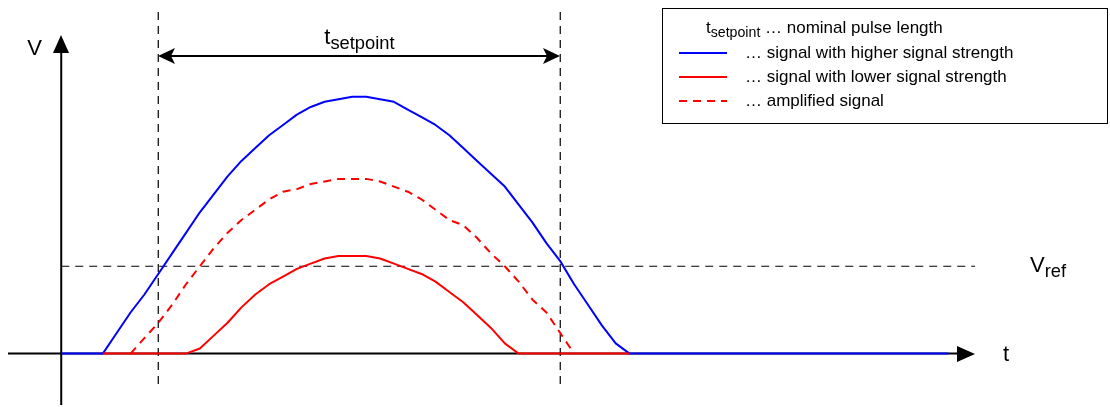 The height and width of the screenshot is (407, 1110). Describe the element at coordinates (359, 39) in the screenshot. I see `text: t$_{setpoint}$` at that location.